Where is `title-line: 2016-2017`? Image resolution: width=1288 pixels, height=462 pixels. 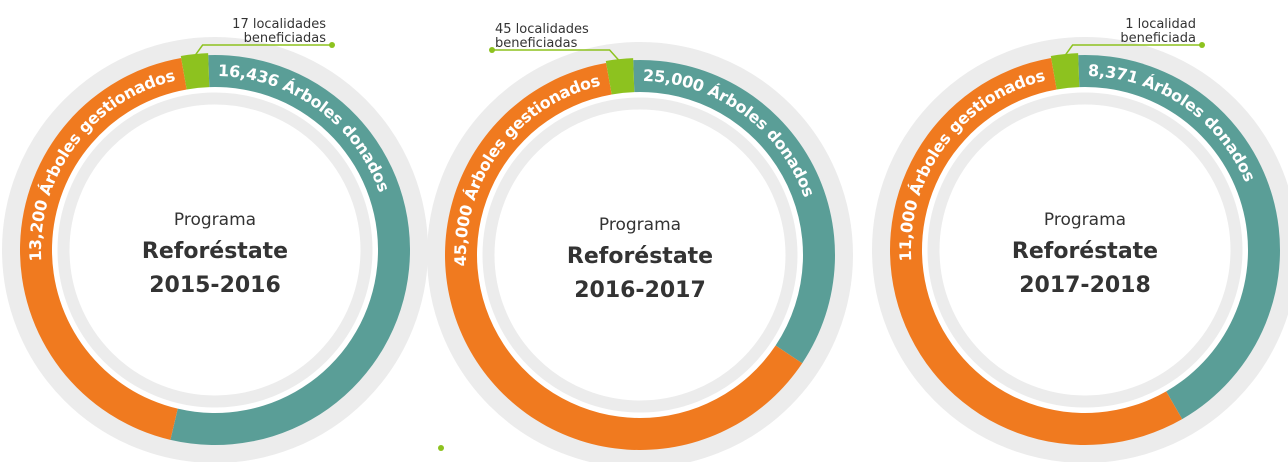 title-line: 2016-2017 is located at coordinates (640, 290).